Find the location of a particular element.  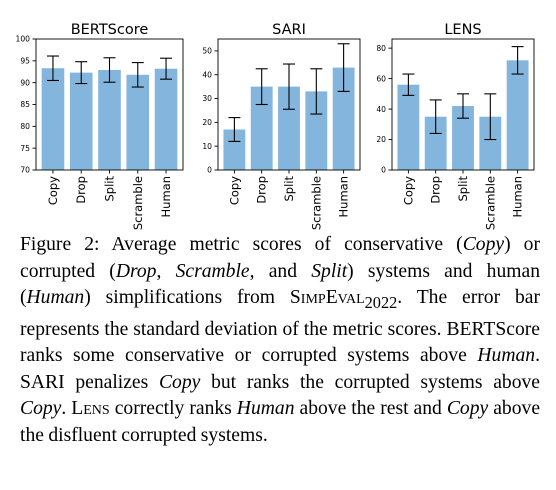

bertscore-x-tick-label: Human is located at coordinates (166, 196).